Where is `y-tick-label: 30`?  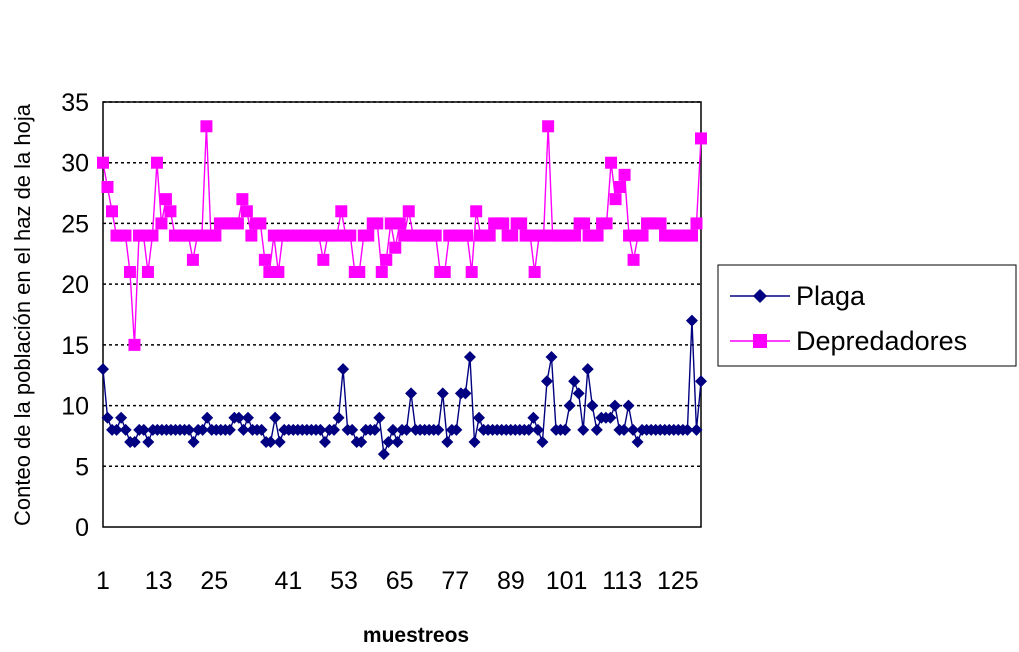
y-tick-label: 30 is located at coordinates (75, 164).